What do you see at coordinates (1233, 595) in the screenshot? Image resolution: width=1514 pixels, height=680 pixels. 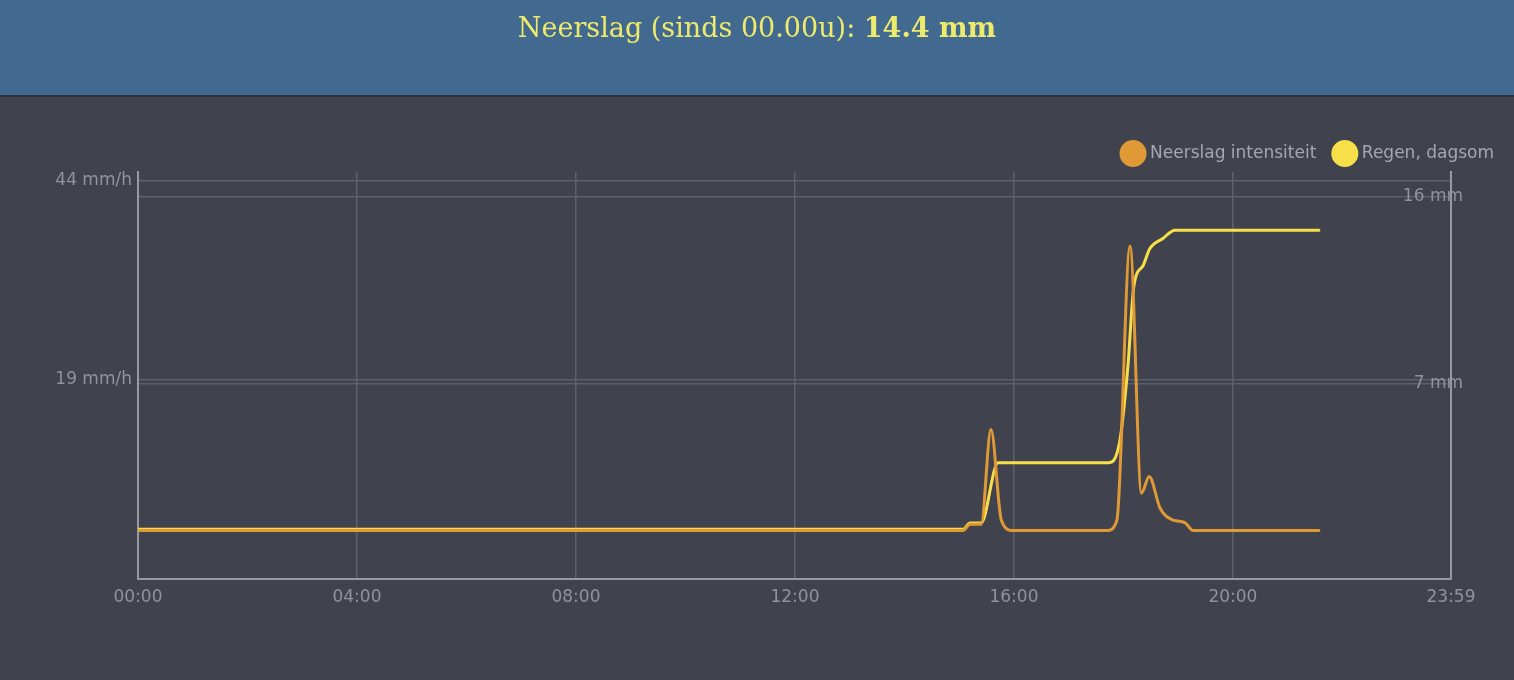 I see `x-tick-label: 20:00` at bounding box center [1233, 595].